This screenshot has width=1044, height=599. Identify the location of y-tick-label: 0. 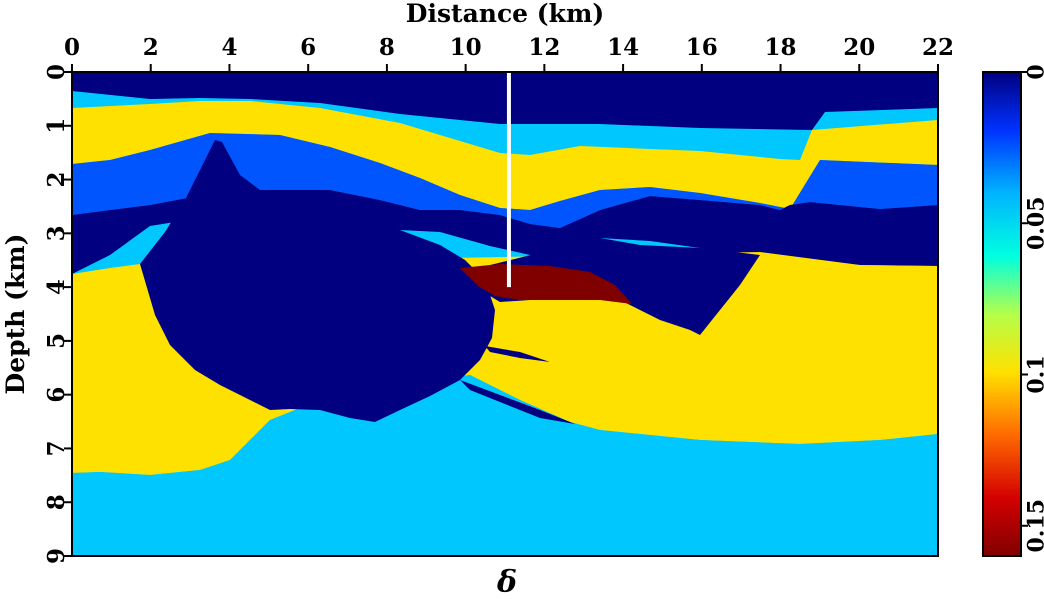
(56, 72).